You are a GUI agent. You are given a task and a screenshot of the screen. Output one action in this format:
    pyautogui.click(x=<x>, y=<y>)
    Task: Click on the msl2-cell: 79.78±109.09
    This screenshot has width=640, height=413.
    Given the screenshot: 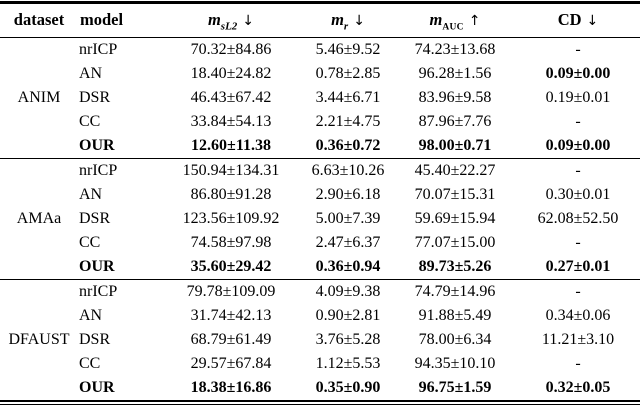 What is the action you would take?
    pyautogui.click(x=231, y=291)
    